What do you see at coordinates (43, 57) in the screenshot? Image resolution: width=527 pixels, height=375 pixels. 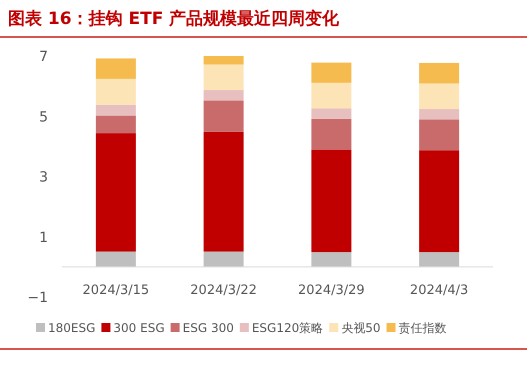 I see `y-tick-label: 7` at bounding box center [43, 57].